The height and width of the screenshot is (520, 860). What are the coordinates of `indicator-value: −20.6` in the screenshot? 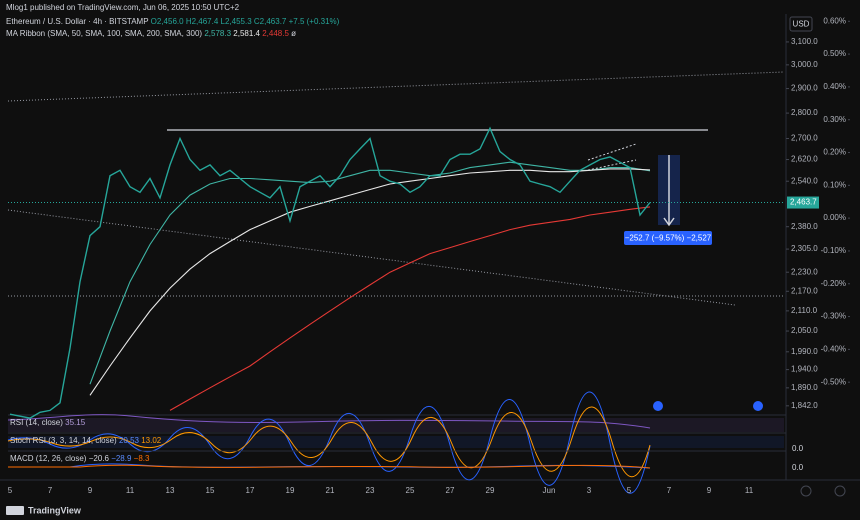 It's located at (98, 458).